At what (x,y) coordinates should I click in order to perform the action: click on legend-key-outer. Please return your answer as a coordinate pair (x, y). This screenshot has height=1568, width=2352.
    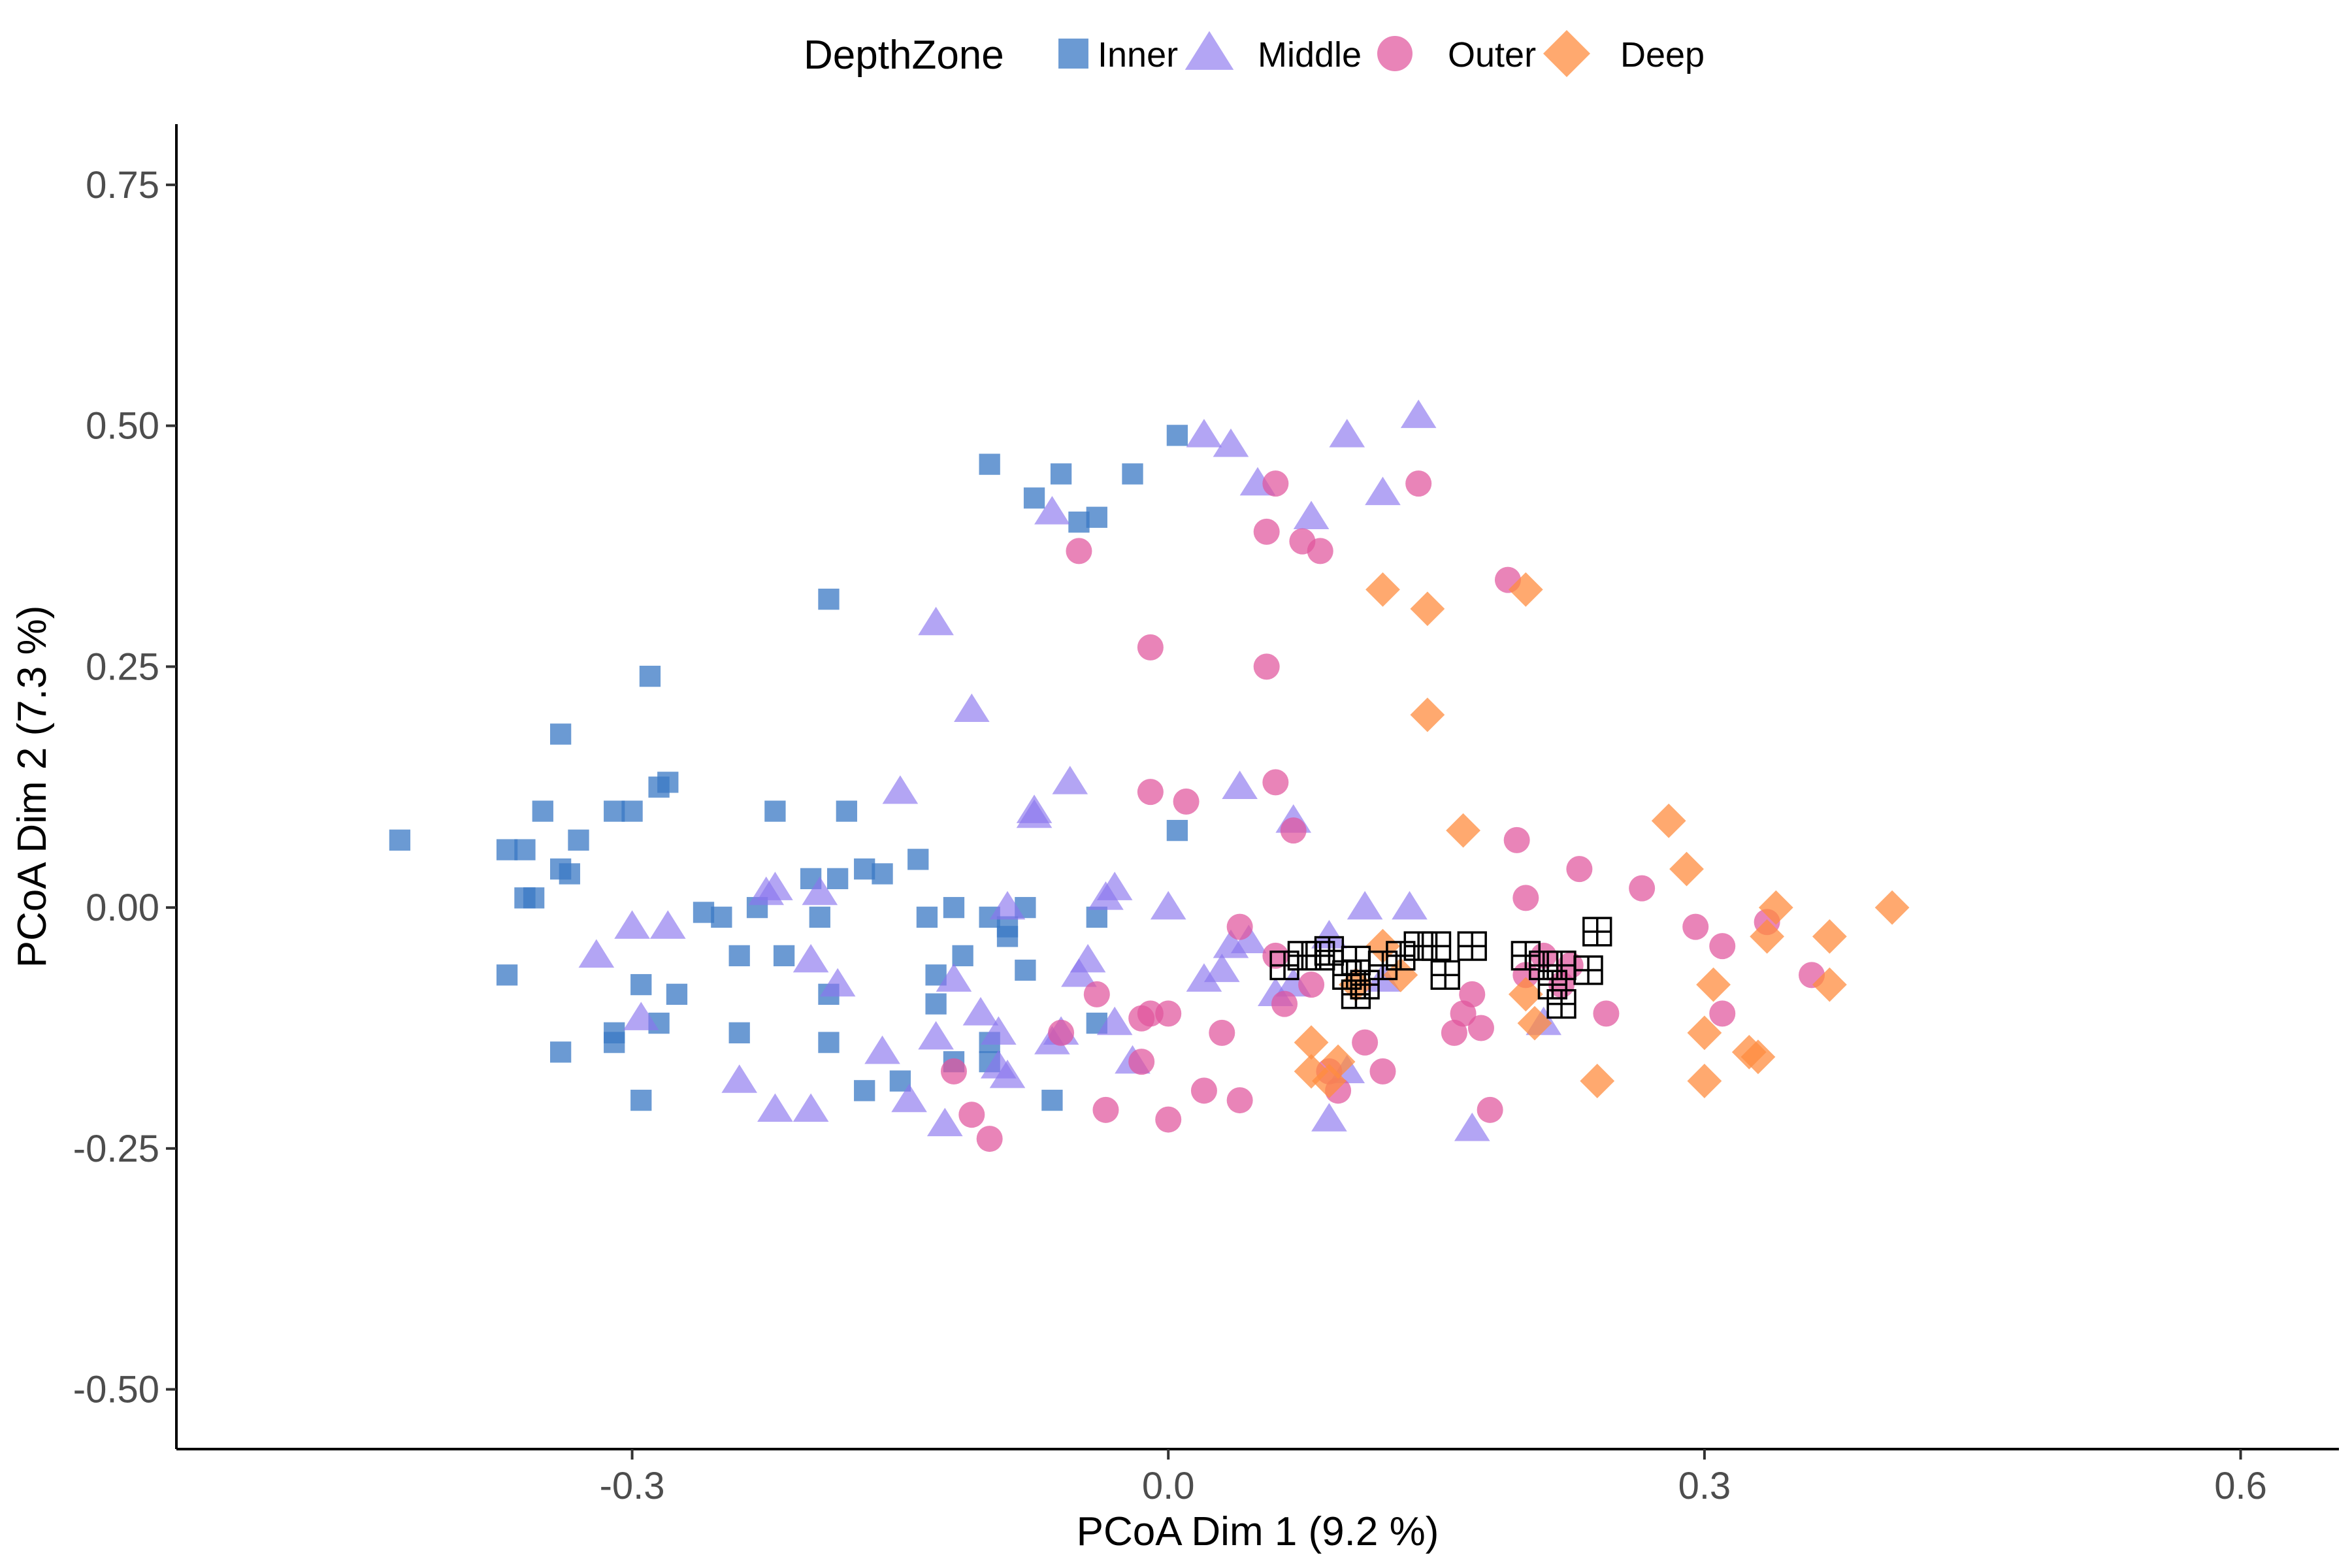
    Looking at the image, I should click on (1395, 53).